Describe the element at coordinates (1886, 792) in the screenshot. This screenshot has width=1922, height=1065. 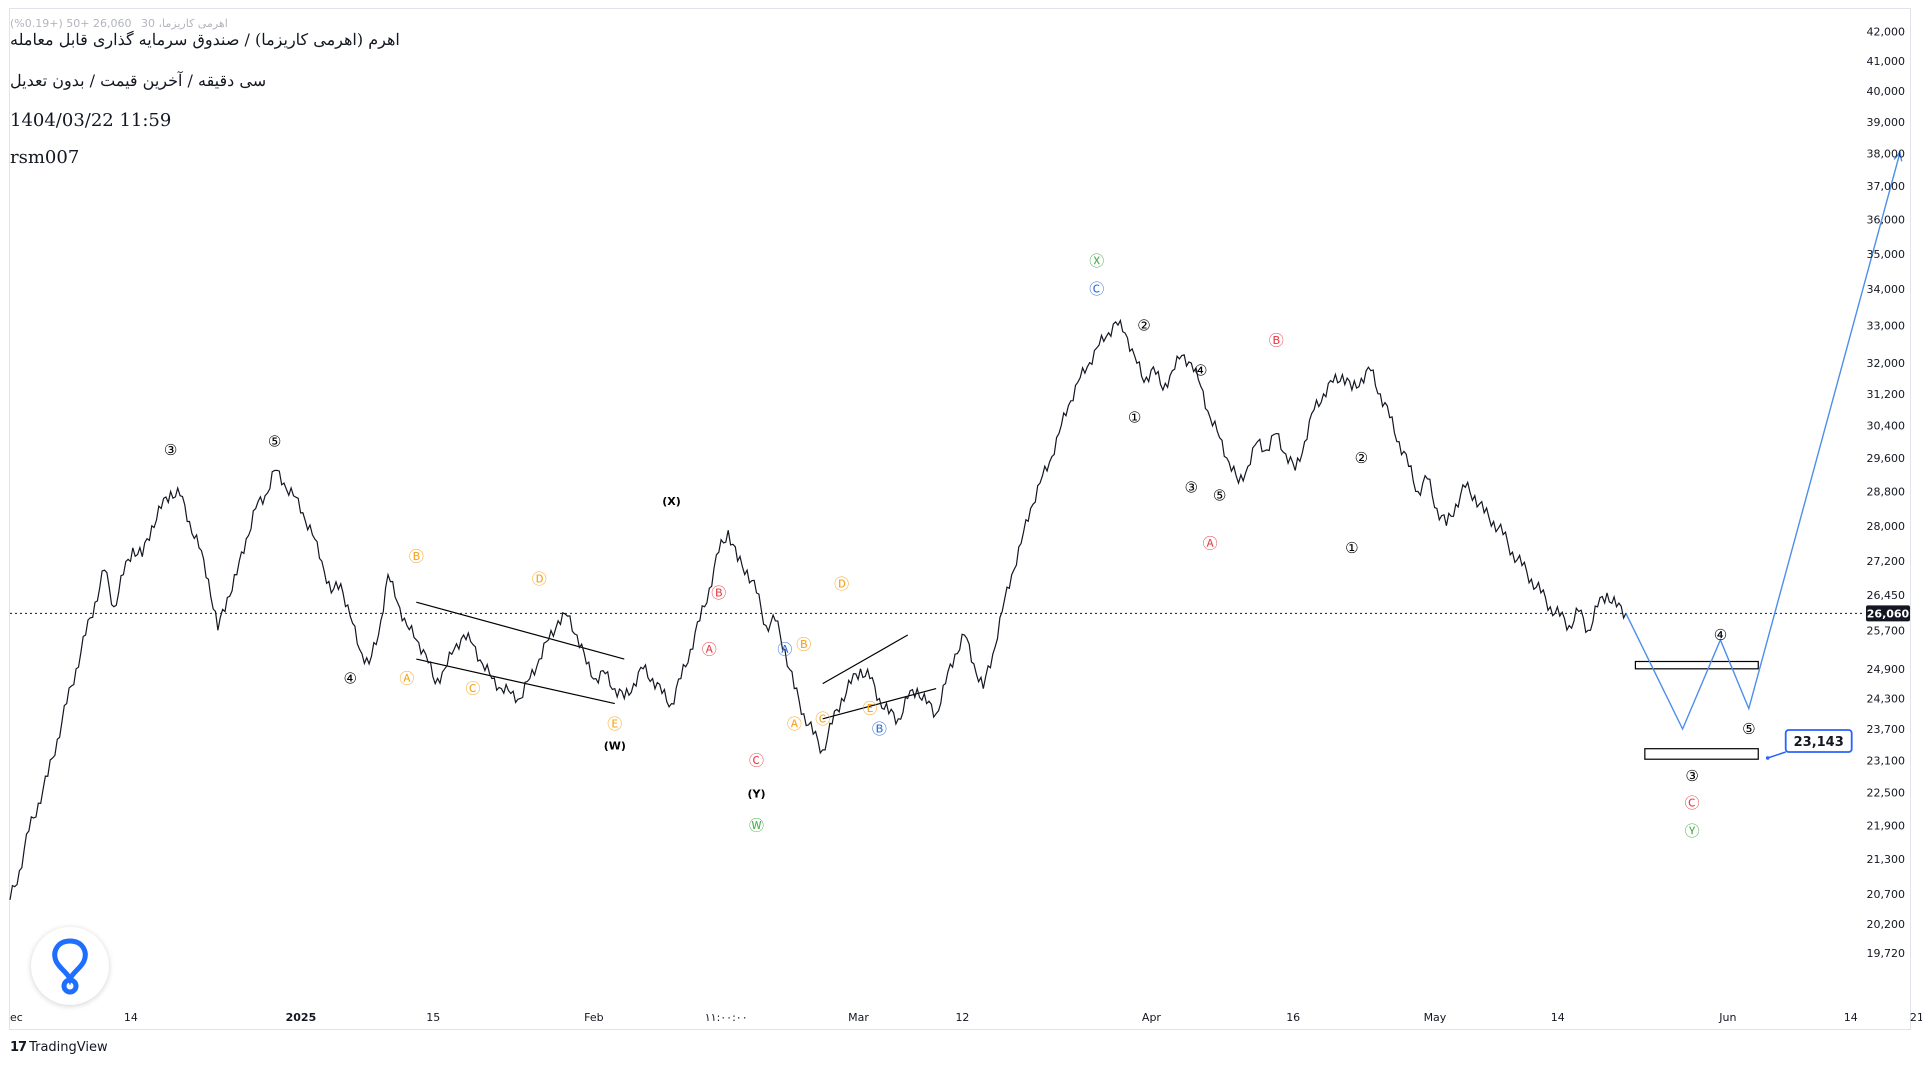
I see `y-tick-label: 22,500` at that location.